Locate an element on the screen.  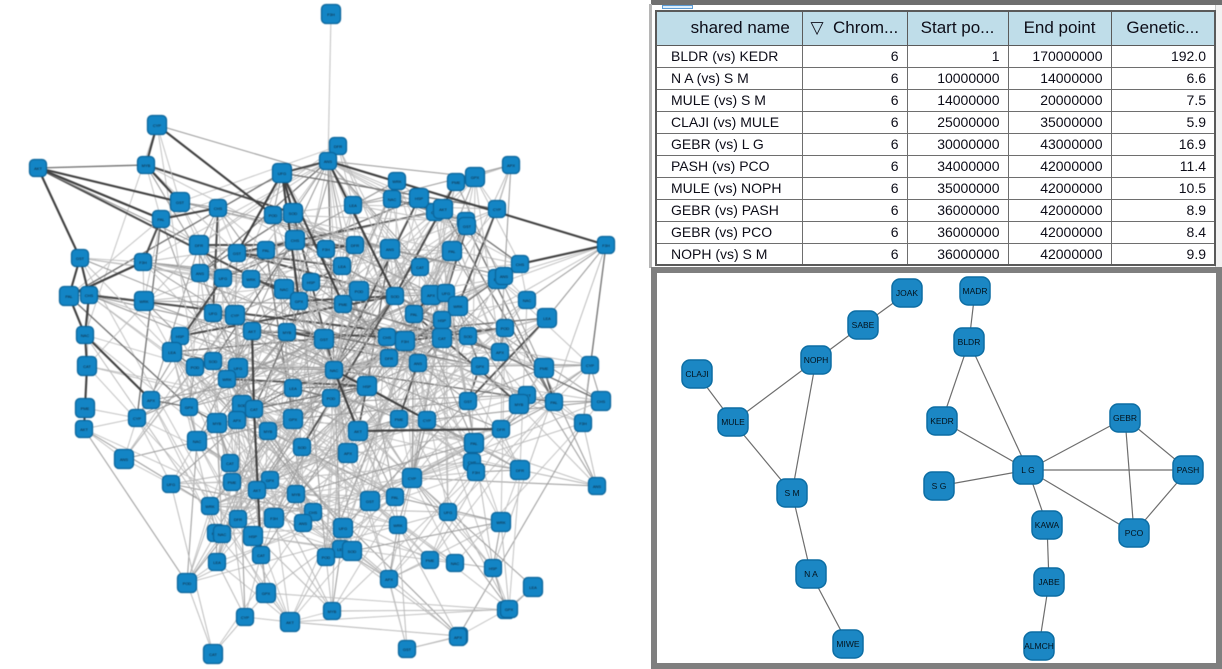
svg-text: NOPH is located at coordinates (816, 360).